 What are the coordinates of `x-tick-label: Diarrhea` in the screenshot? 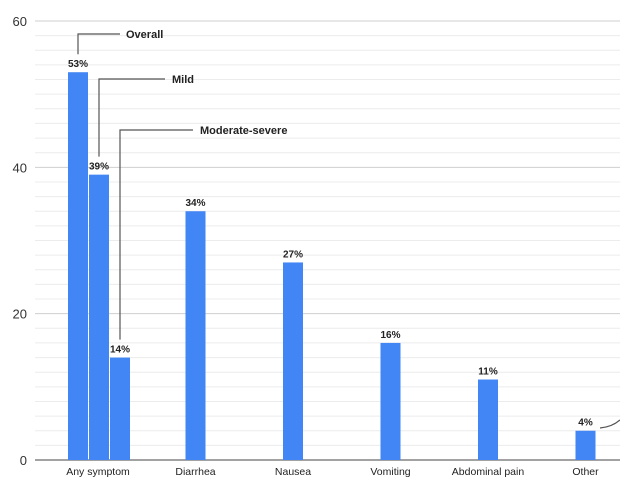 It's located at (195, 472).